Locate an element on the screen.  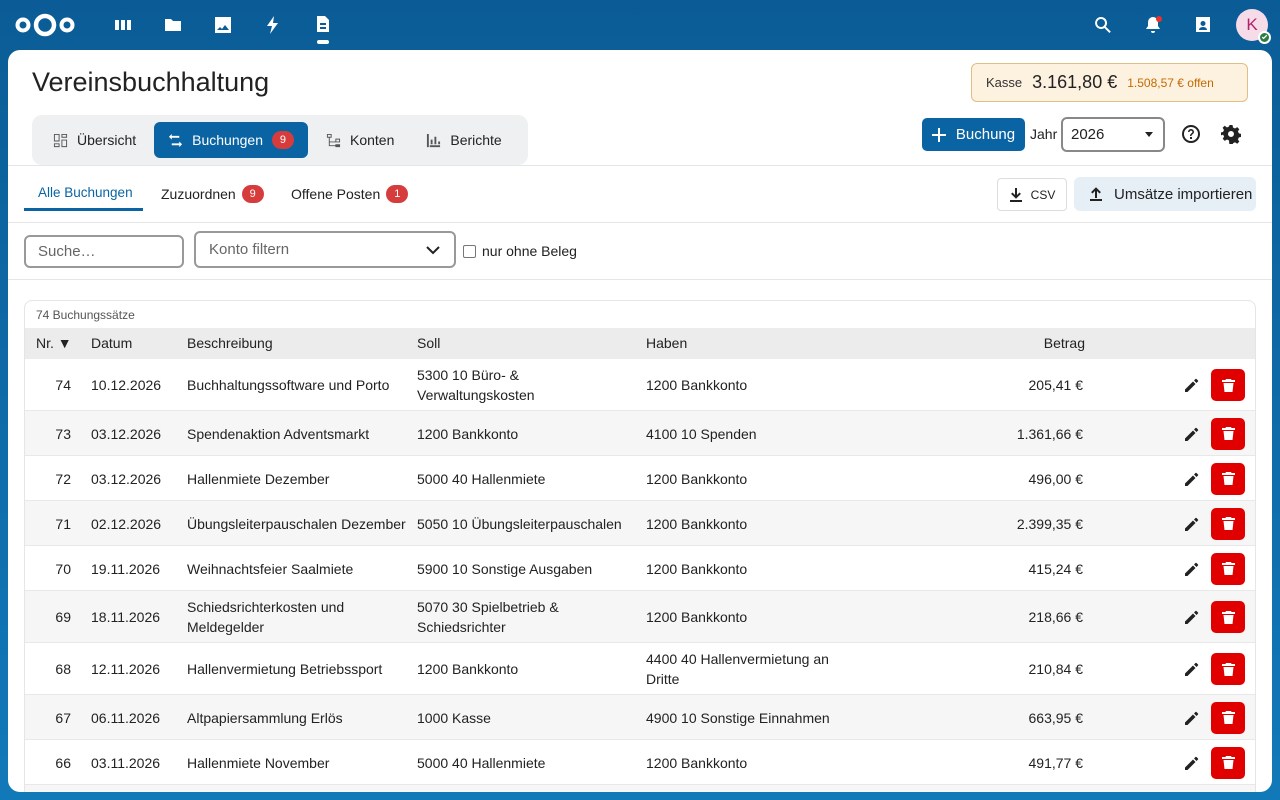
tab-konten: Konten is located at coordinates (360, 140).